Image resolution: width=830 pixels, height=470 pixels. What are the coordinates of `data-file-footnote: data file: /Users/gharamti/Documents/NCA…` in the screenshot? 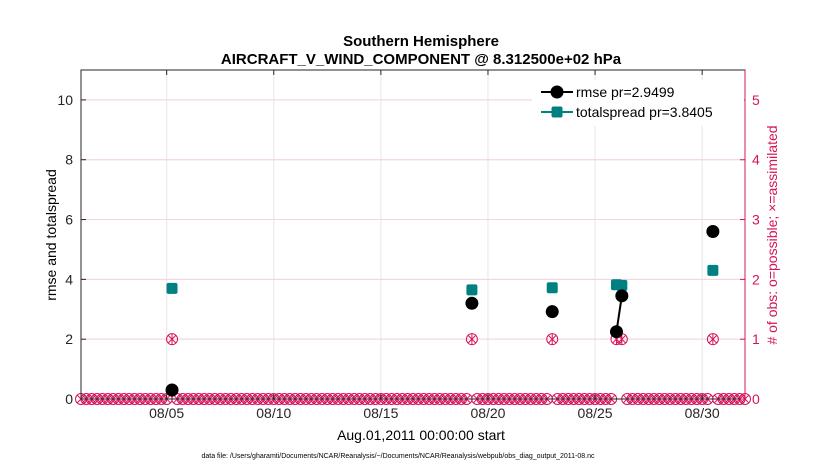 It's located at (398, 456).